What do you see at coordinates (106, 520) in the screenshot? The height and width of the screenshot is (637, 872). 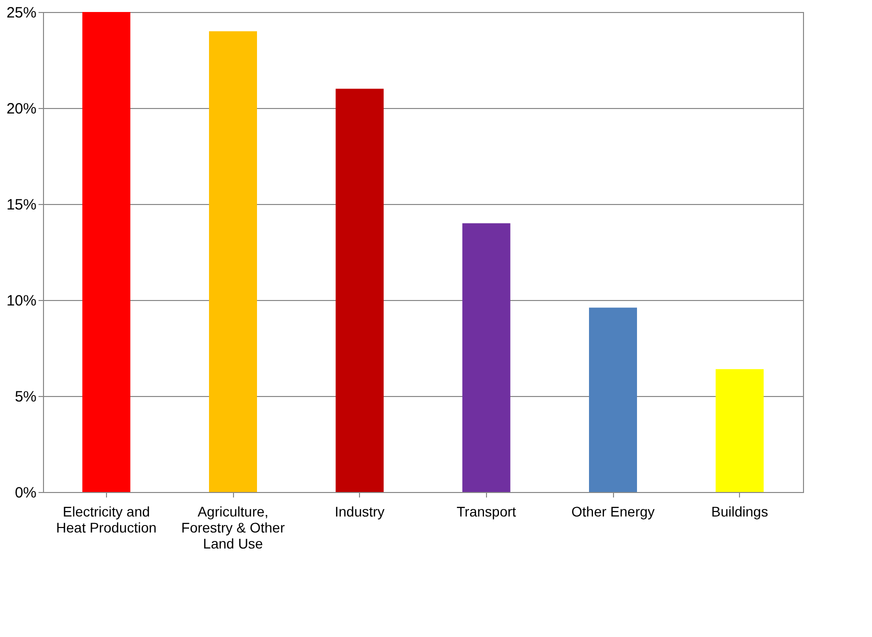 I see `x-tick-label: Electricity and Heat Production` at bounding box center [106, 520].